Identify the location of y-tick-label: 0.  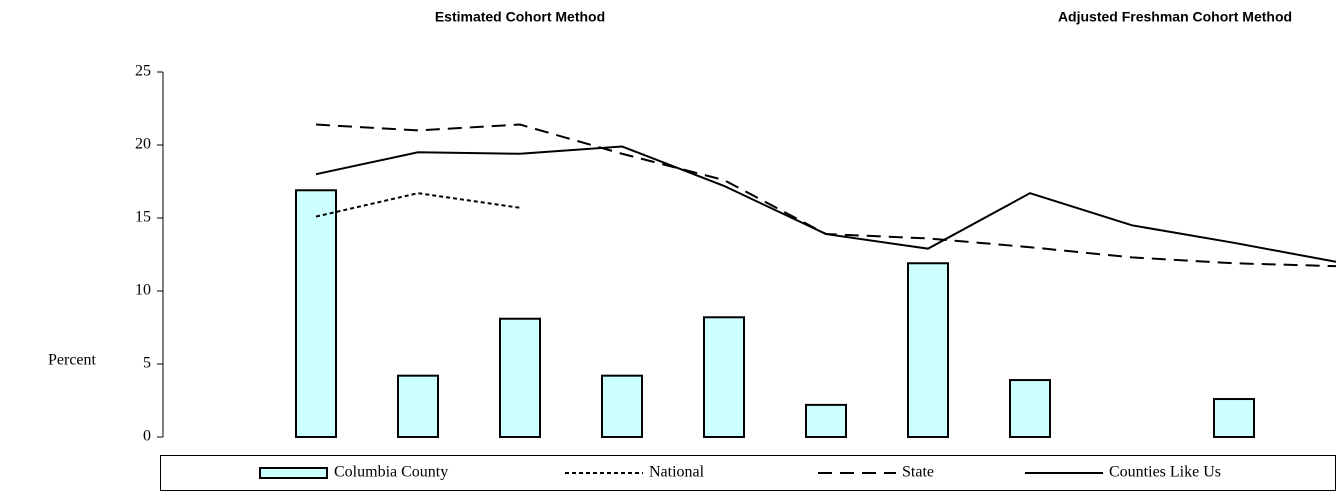
(147, 436).